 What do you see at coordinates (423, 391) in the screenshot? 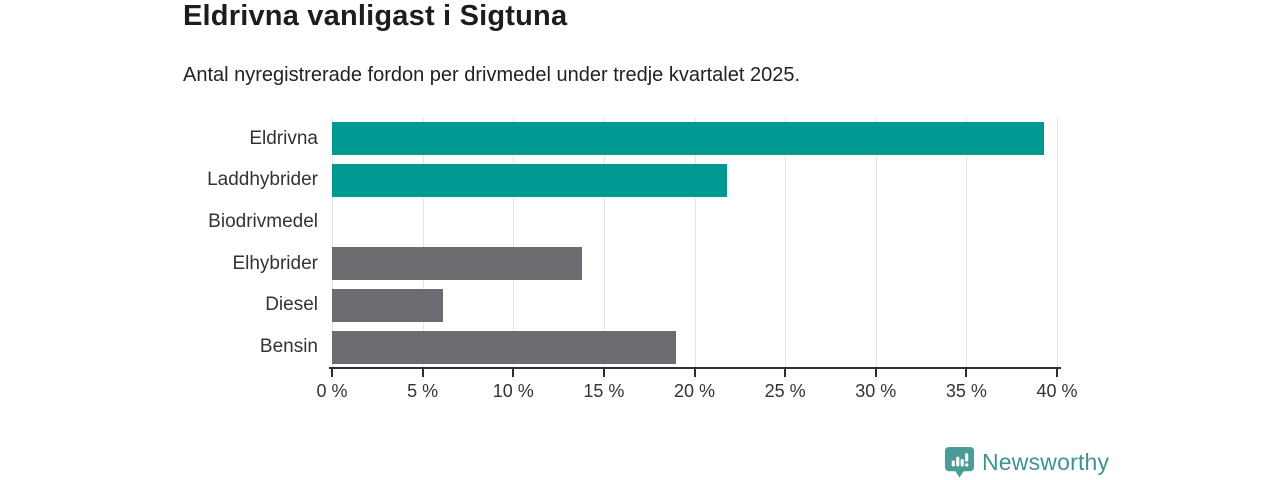
I see `tick-label: 5 %` at bounding box center [423, 391].